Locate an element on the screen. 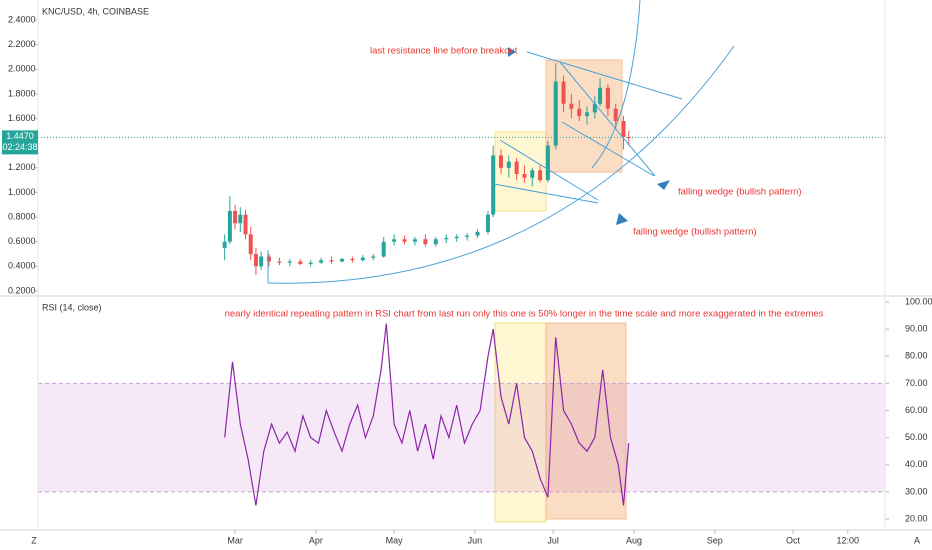 Image resolution: width=932 pixels, height=550 pixels. toolbar-button: A is located at coordinates (917, 540).